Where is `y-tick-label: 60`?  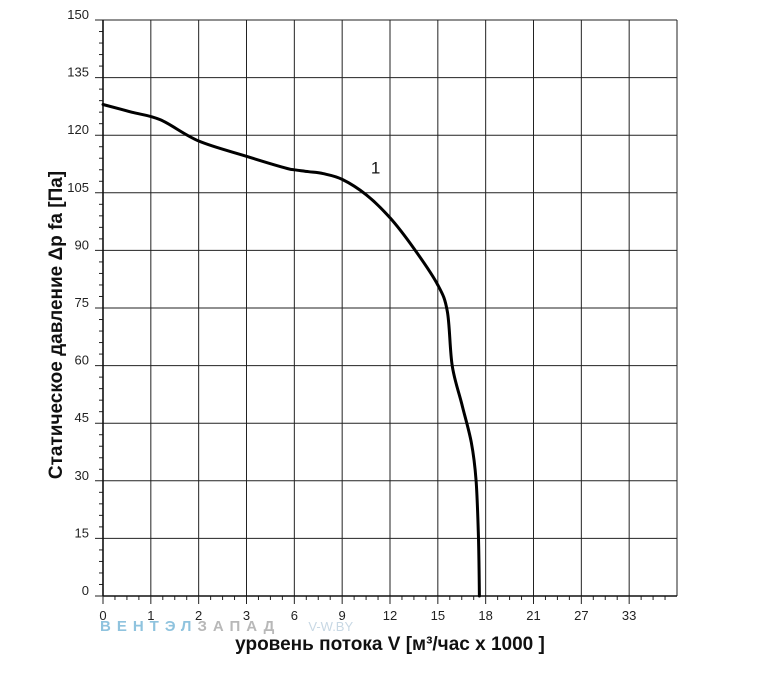 y-tick-label: 60 is located at coordinates (82, 360).